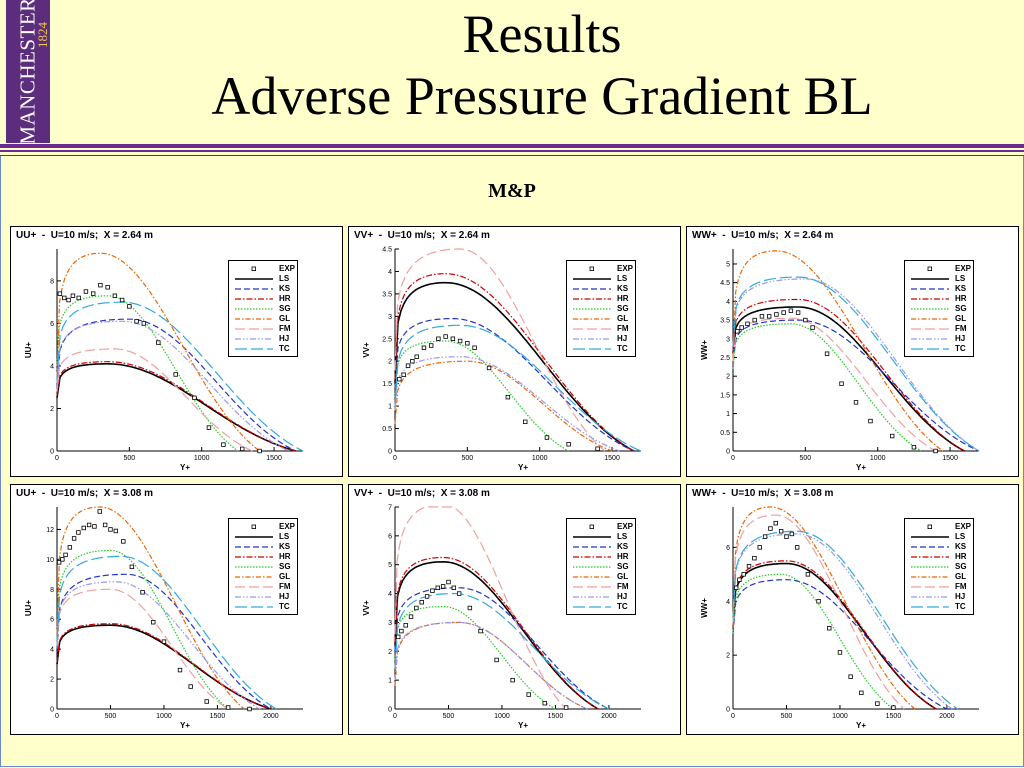 The image size is (1024, 768). I want to click on y-tick-label: 4.5, so click(387, 250).